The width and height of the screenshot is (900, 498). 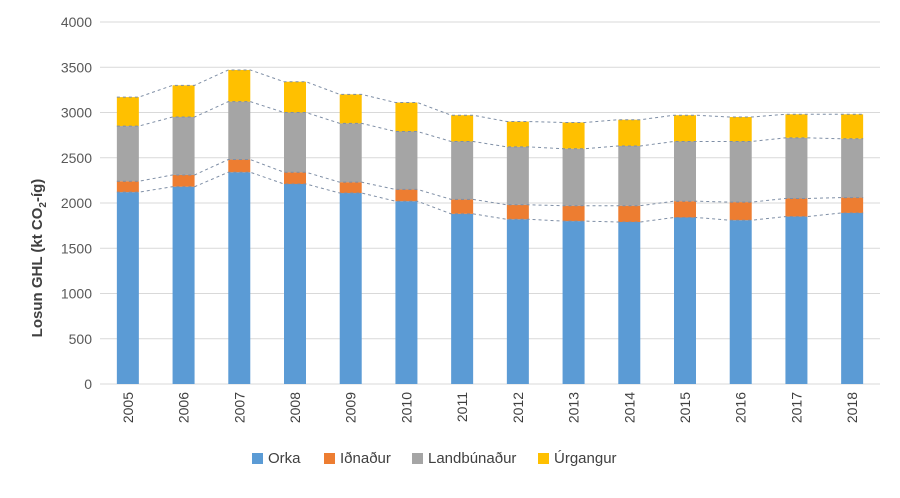 I want to click on legend-item: Úrgangur, so click(x=577, y=458).